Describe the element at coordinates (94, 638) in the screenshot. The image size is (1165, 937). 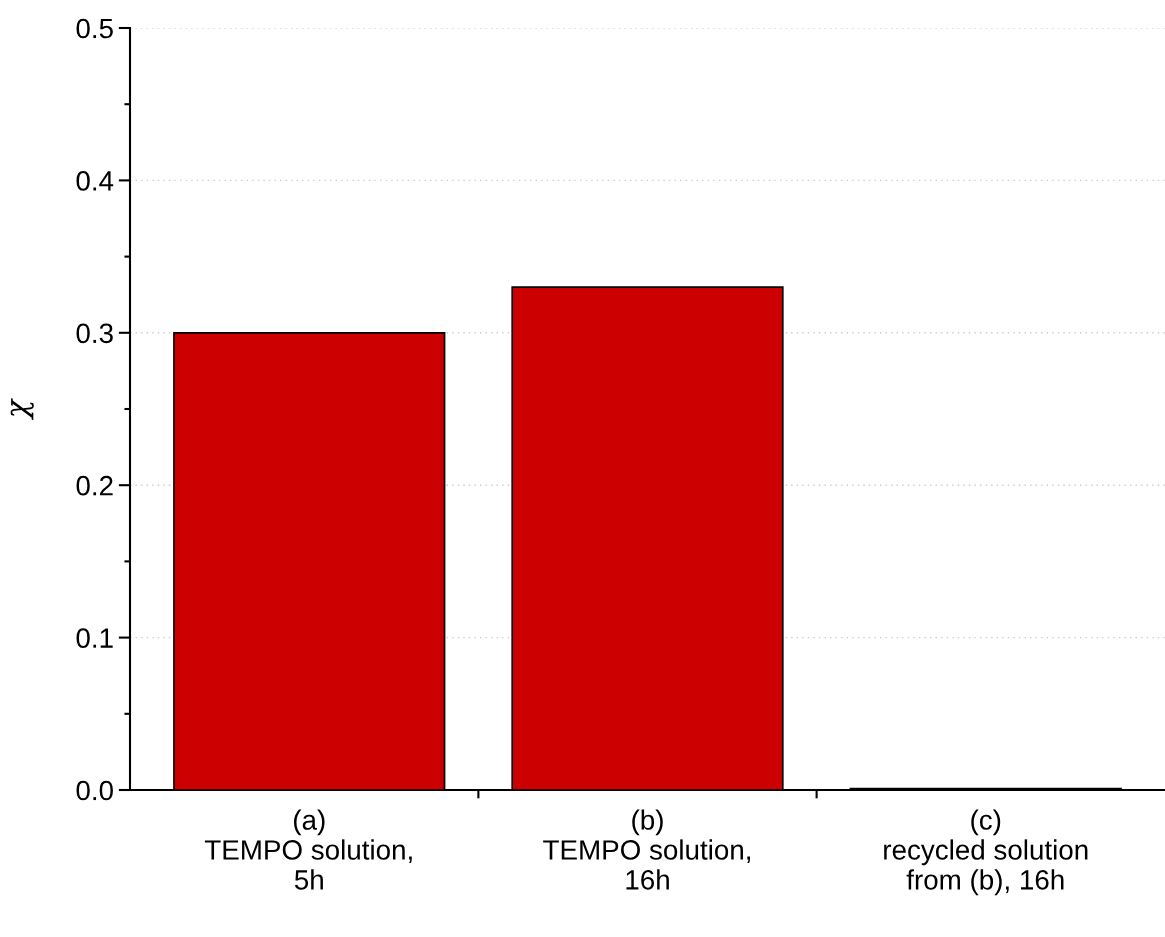
I see `y-tick-label: 0.1` at that location.